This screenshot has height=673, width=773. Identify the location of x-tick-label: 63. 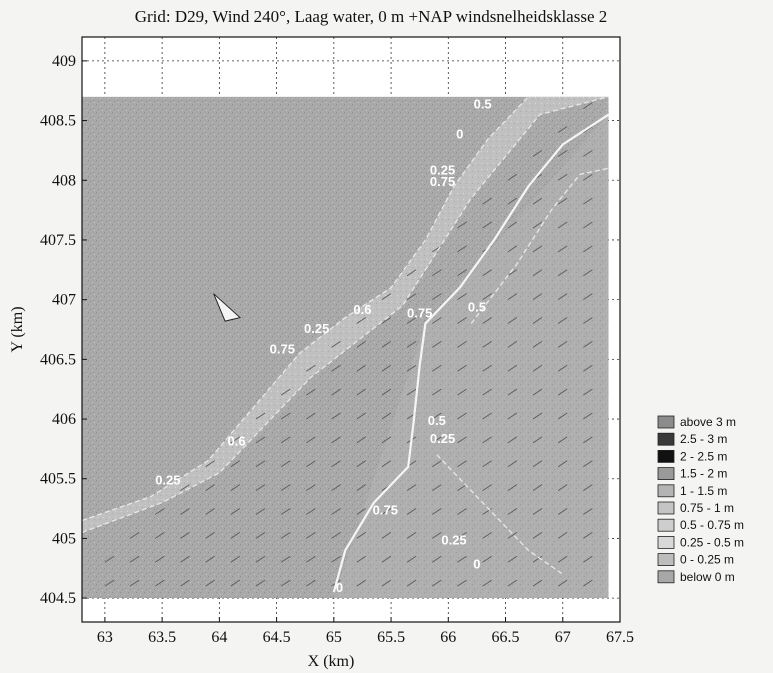
(105, 637).